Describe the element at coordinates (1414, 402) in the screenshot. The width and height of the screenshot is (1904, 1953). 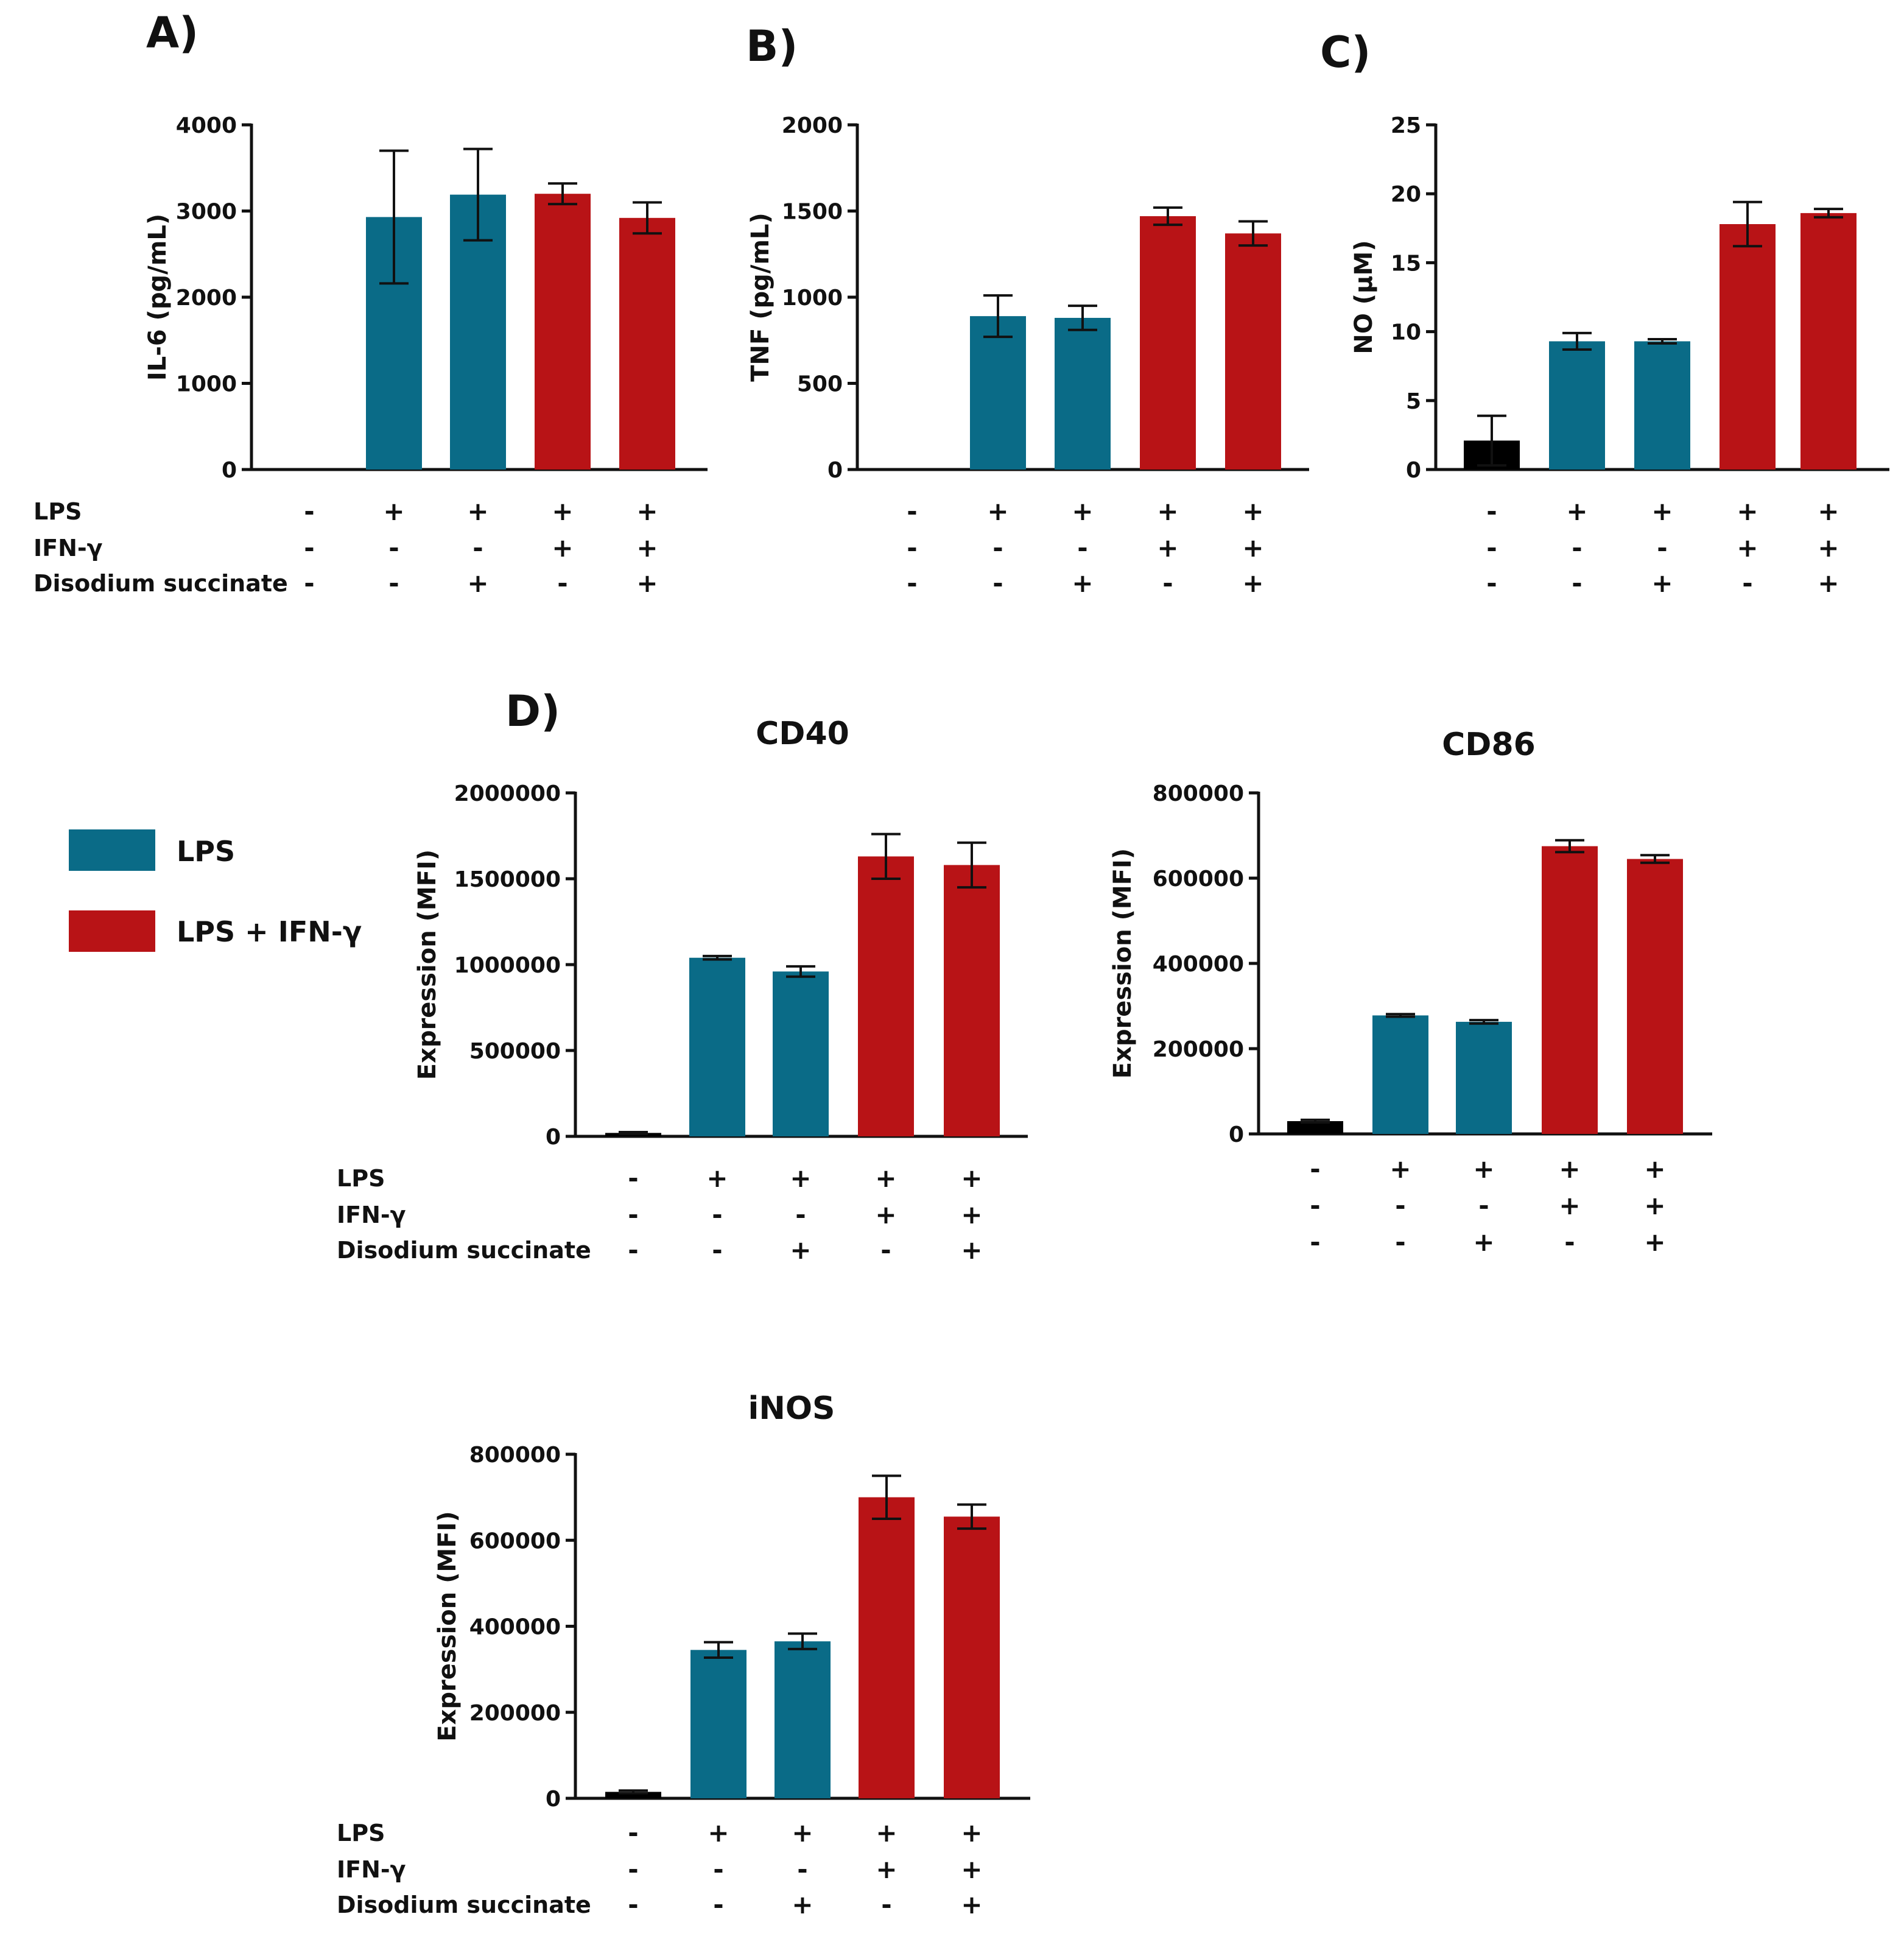
I see `y-tick-label: 5` at that location.